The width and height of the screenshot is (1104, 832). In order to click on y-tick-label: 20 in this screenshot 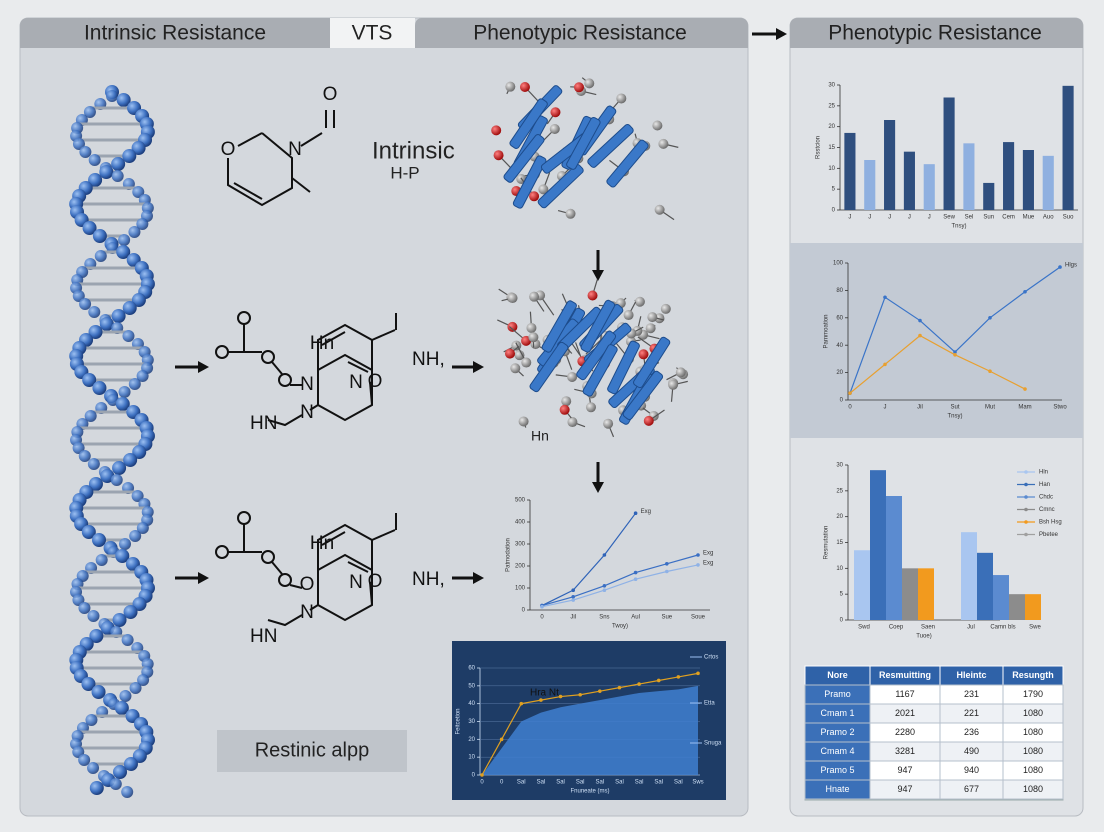, I will do `click(471, 740)`.